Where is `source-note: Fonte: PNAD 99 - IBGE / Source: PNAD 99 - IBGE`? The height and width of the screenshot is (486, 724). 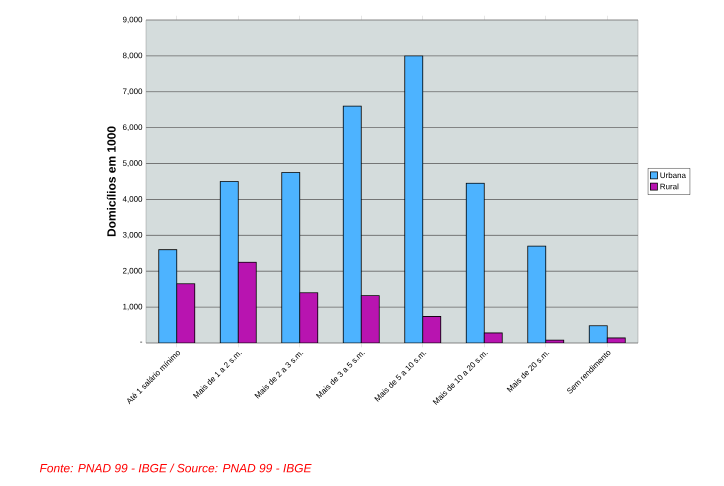 source-note: Fonte: PNAD 99 - IBGE / Source: PNAD 99 - IBGE is located at coordinates (176, 468).